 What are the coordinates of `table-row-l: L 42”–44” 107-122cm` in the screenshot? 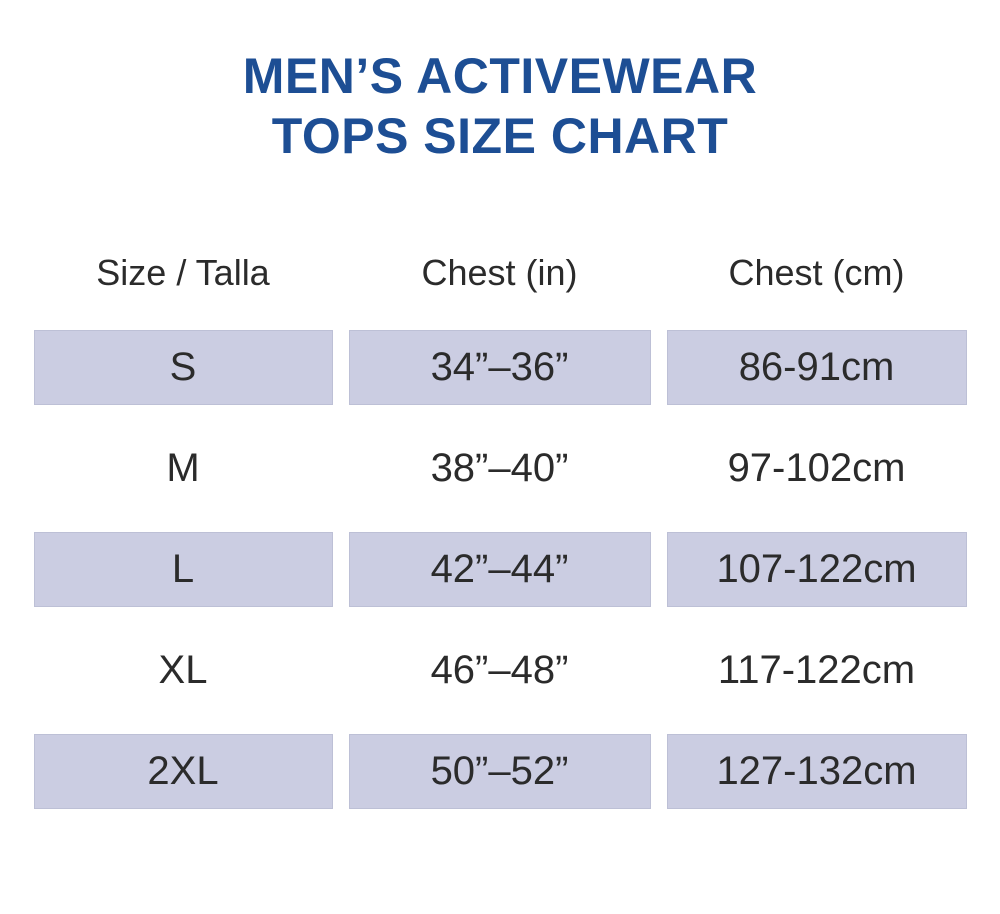 It's located at (500, 569).